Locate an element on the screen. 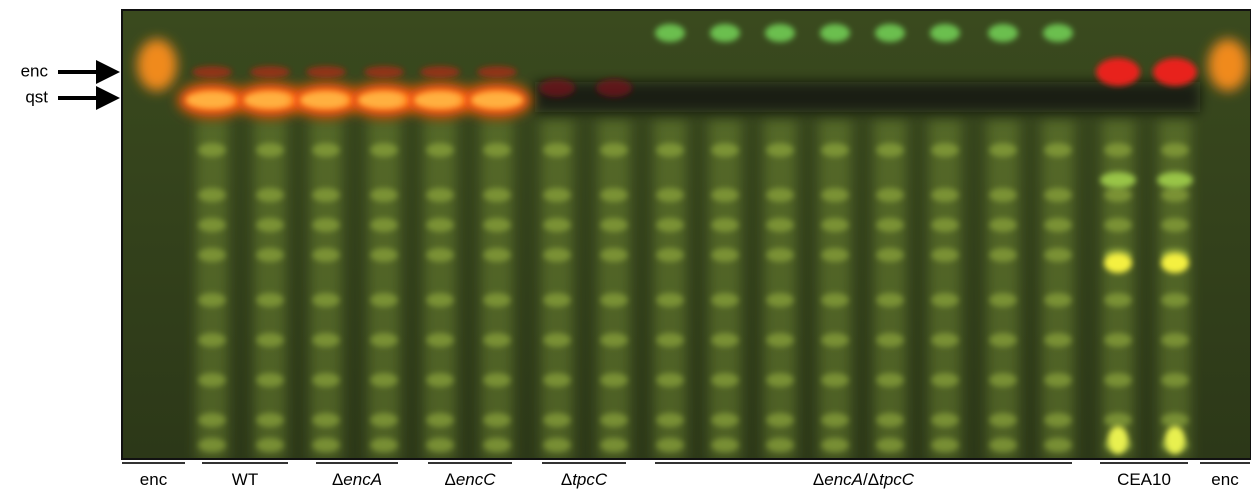 This screenshot has width=1251, height=493. group-label-part: /Δ is located at coordinates (871, 479).